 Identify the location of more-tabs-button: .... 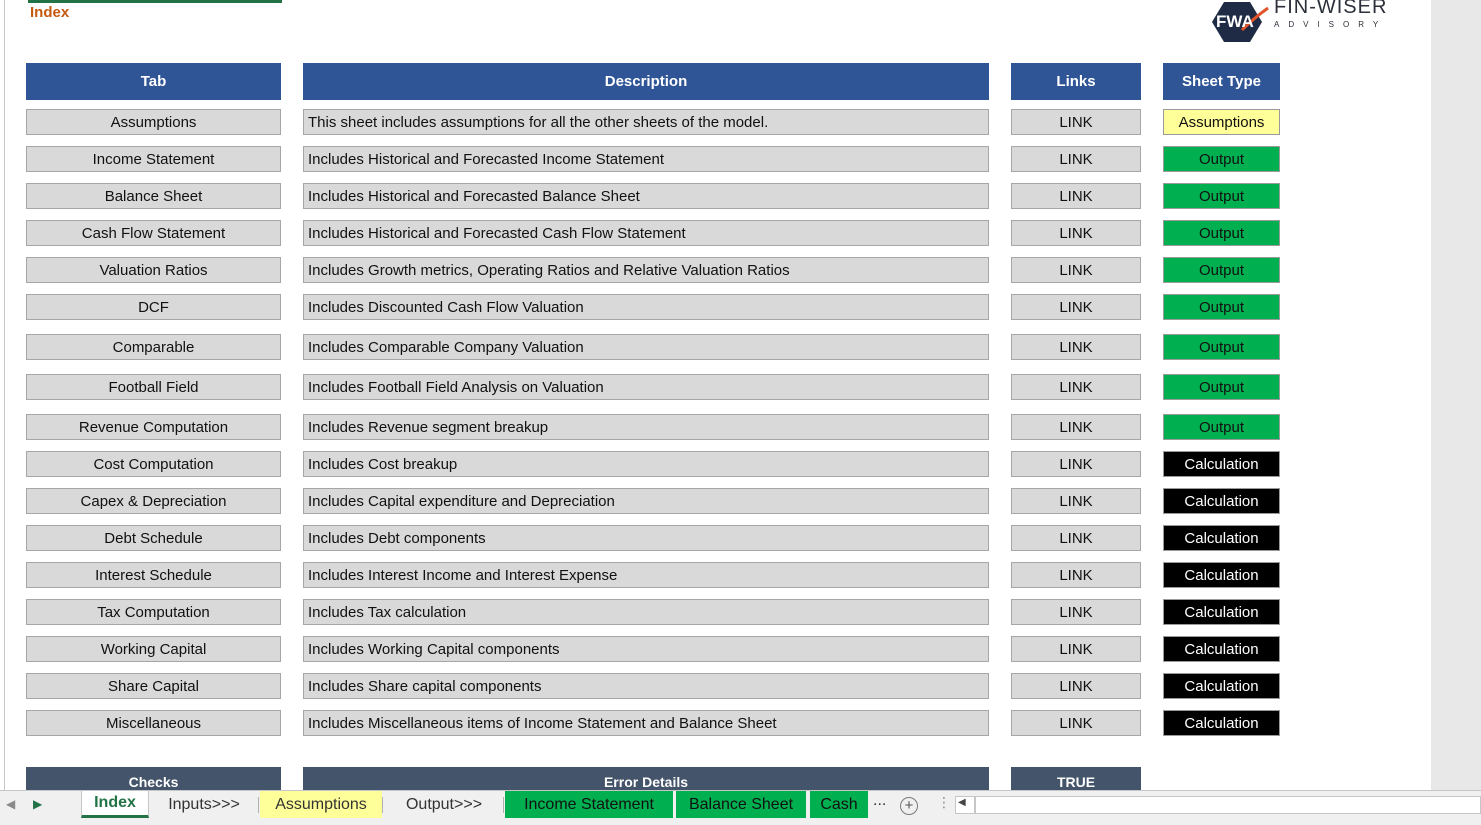
(880, 800).